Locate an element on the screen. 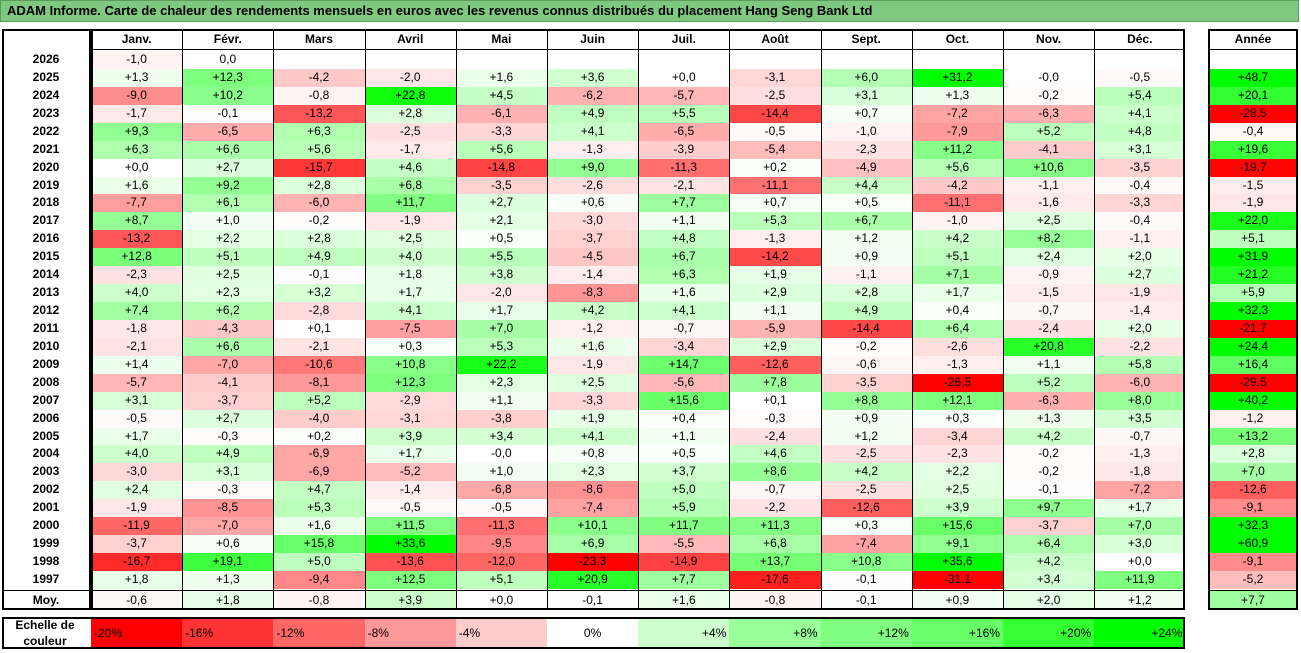  heatmap-cell: -4,2 is located at coordinates (957, 185).